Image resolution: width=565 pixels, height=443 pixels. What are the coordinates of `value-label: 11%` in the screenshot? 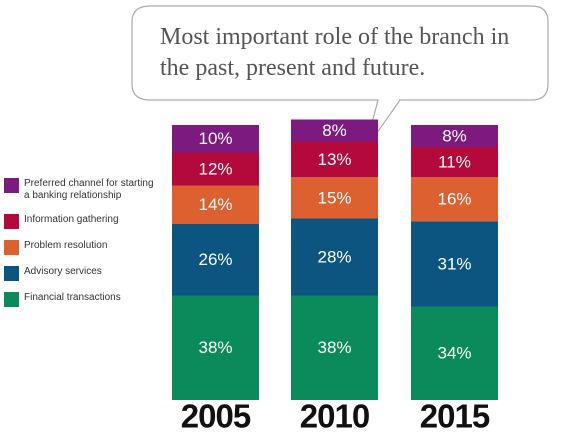 It's located at (454, 162).